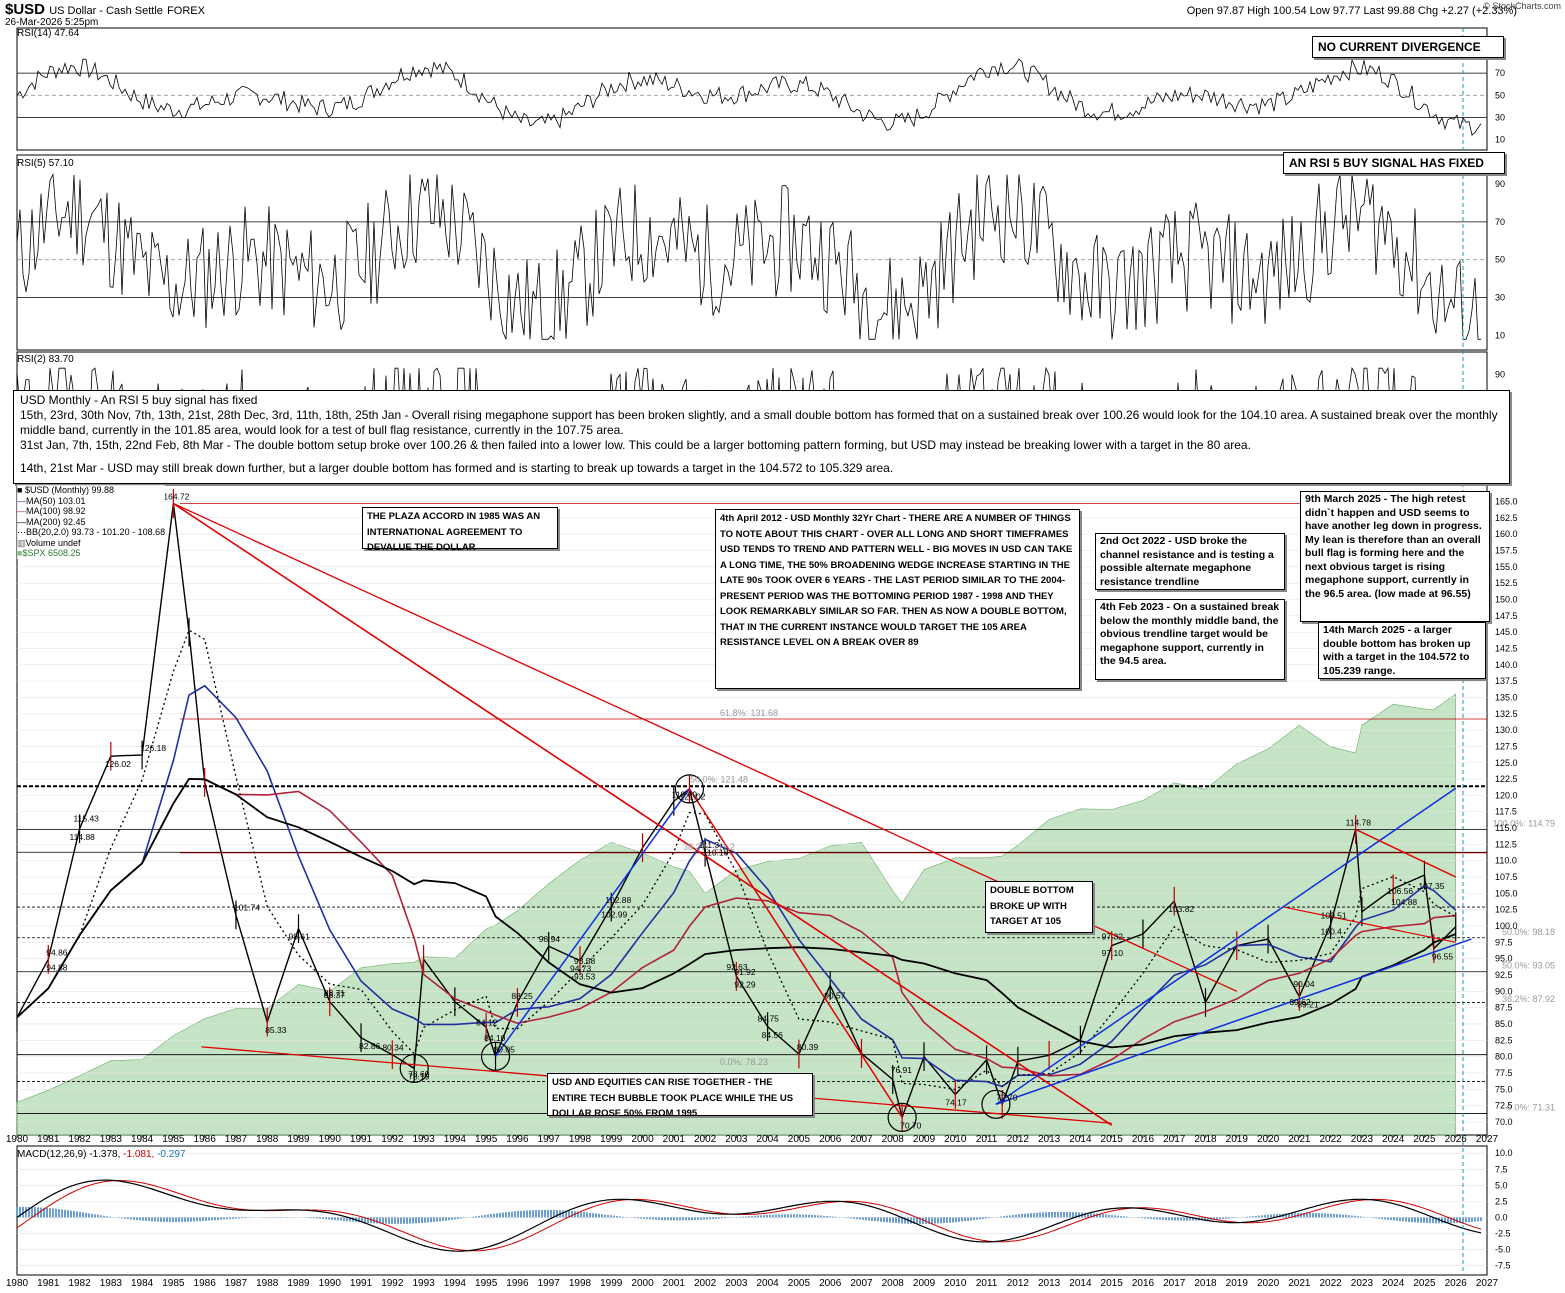  I want to click on year-tick: 2014, so click(1080, 1139).